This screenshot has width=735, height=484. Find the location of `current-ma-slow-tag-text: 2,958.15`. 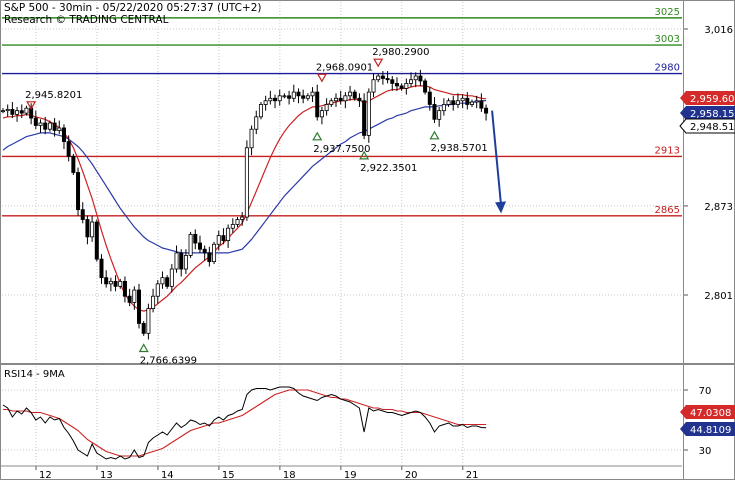

current-ma-slow-tag-text: 2,958.15 is located at coordinates (712, 114).